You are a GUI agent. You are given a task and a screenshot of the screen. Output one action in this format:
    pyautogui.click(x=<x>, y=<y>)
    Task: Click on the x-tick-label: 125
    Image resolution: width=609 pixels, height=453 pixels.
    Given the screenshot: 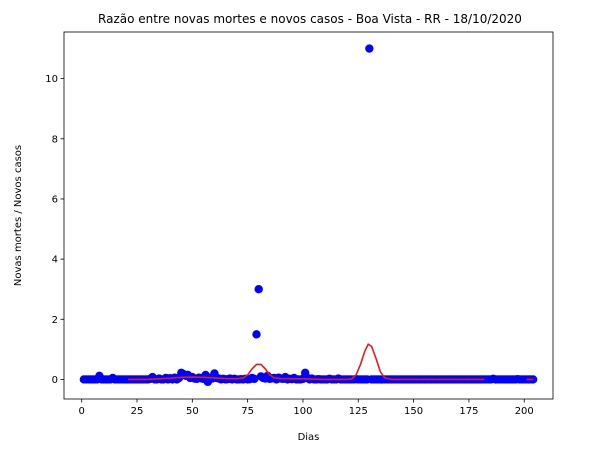 What is the action you would take?
    pyautogui.click(x=358, y=411)
    